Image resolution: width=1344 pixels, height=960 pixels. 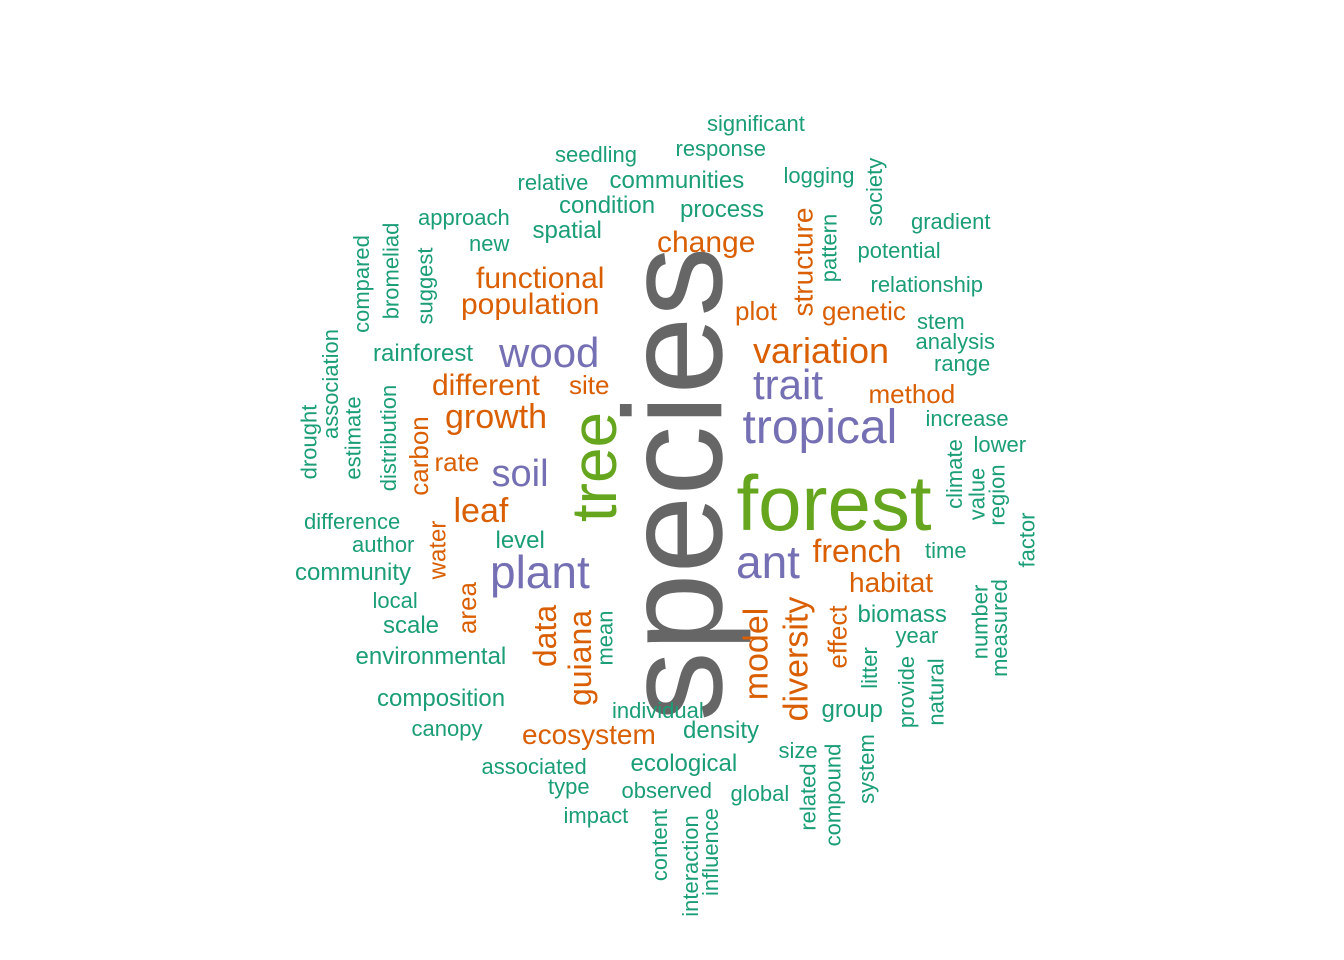 I want to click on word-soil: soil, so click(x=520, y=474).